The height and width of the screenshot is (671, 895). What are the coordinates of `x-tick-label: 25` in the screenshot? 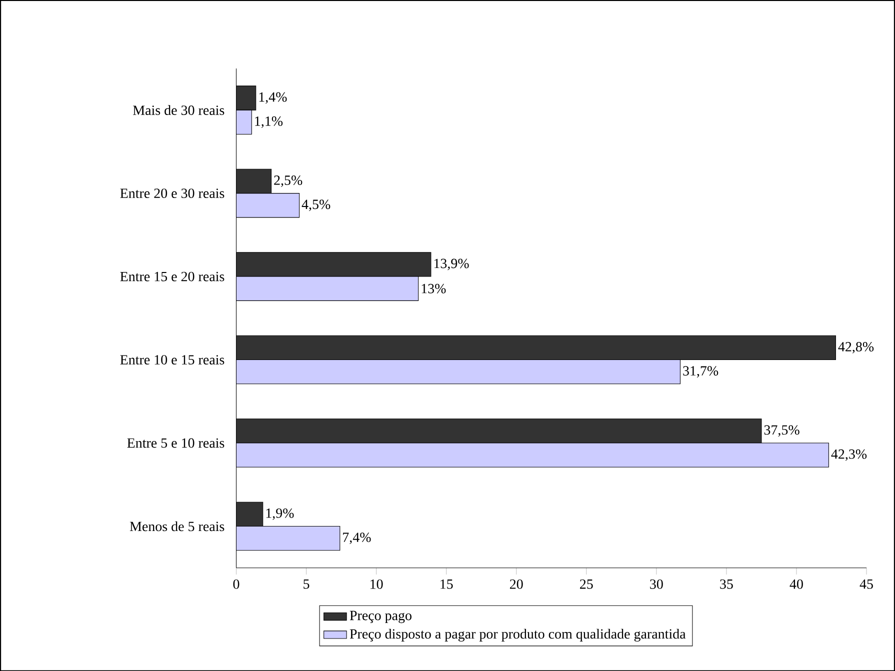 It's located at (586, 584).